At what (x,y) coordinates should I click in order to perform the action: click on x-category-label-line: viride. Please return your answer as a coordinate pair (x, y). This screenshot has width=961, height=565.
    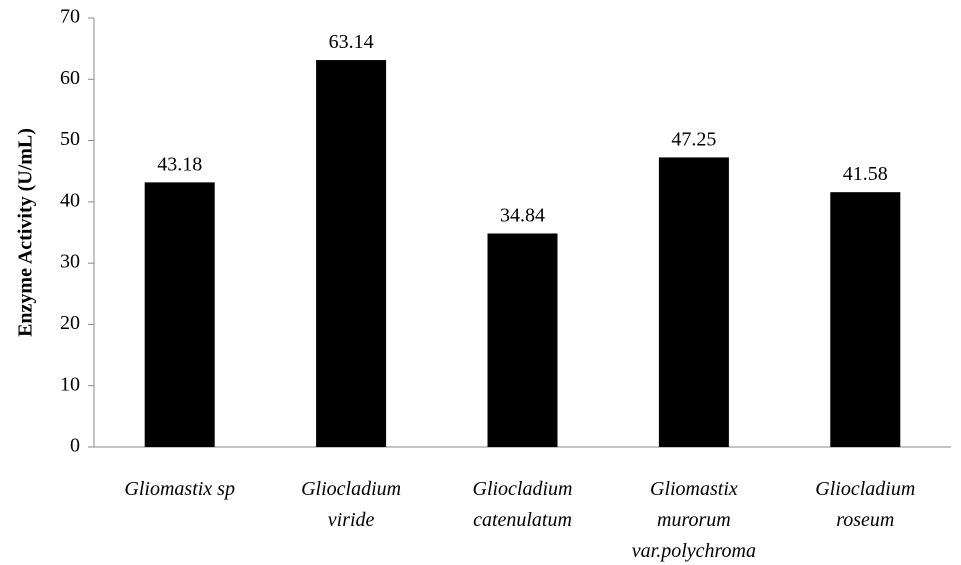
    Looking at the image, I should click on (351, 520).